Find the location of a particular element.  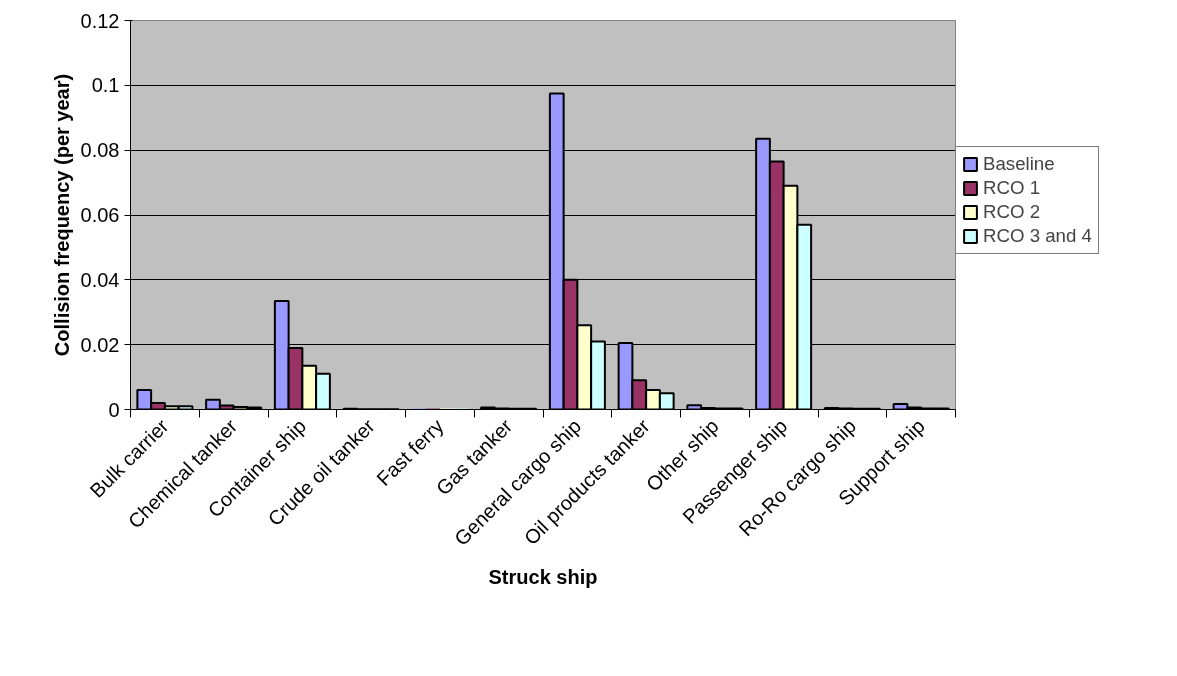

legend-label: RCO 1 is located at coordinates (1012, 188).